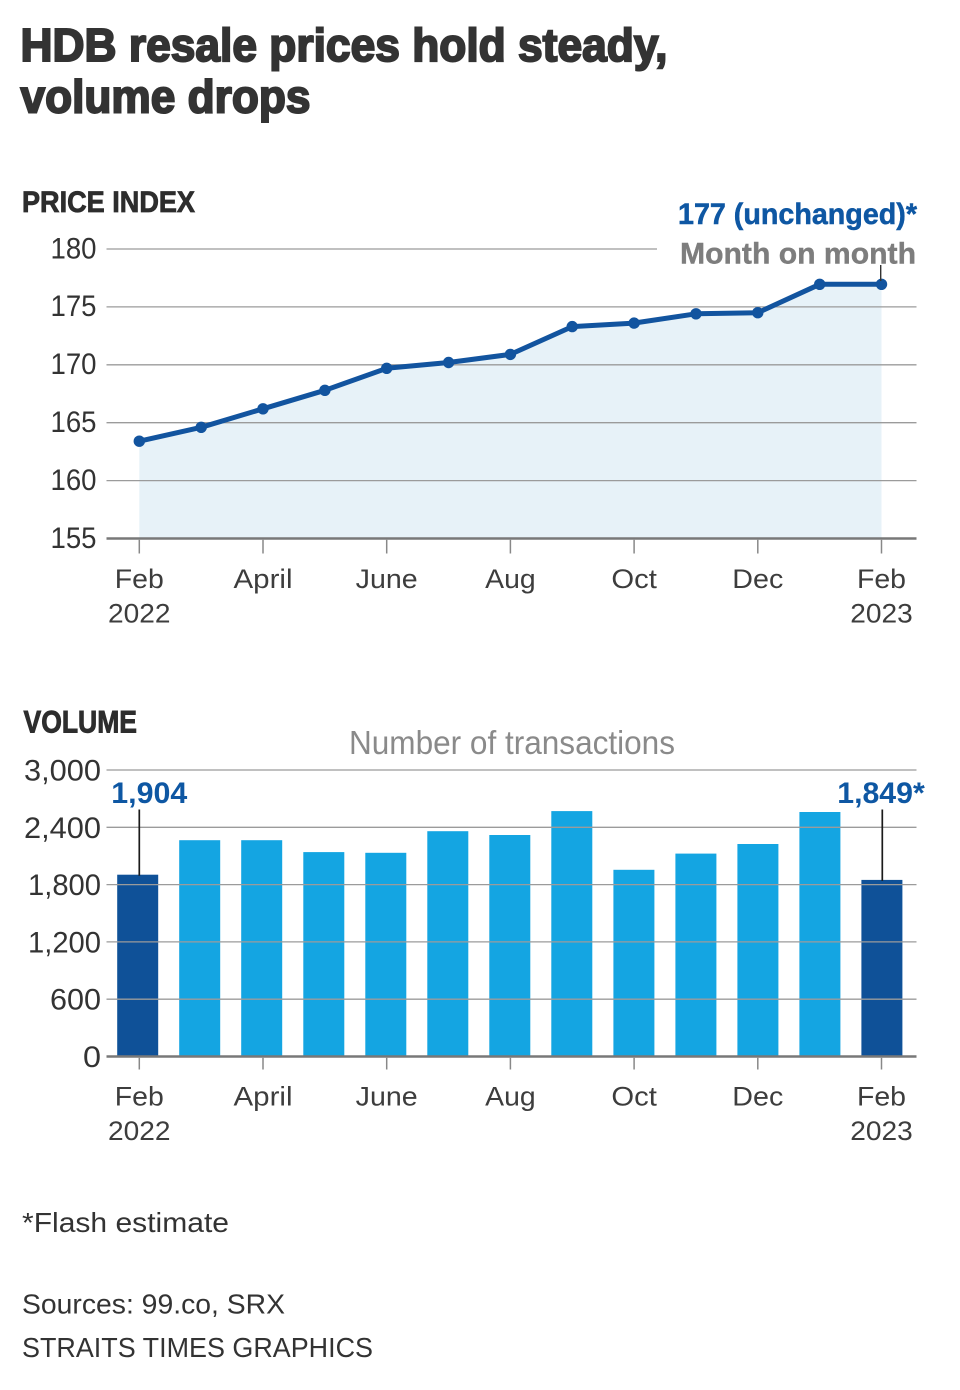 This screenshot has height=1390, width=960. Describe the element at coordinates (166, 97) in the screenshot. I see `svg-text: volume drops` at that location.